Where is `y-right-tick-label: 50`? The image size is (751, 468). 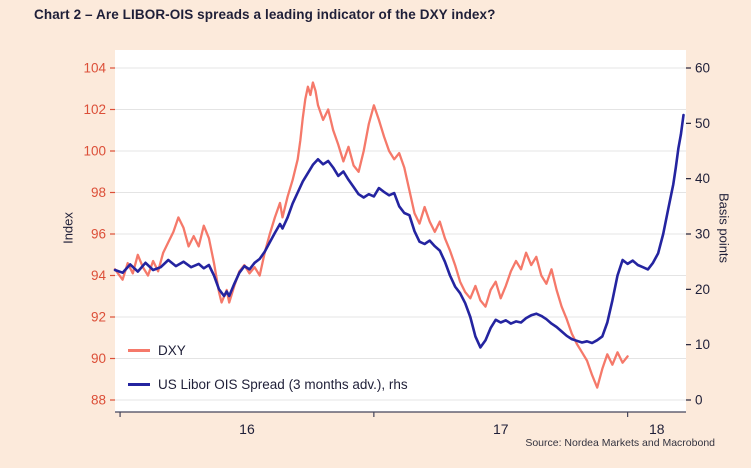 y-right-tick-label: 50 is located at coordinates (702, 123).